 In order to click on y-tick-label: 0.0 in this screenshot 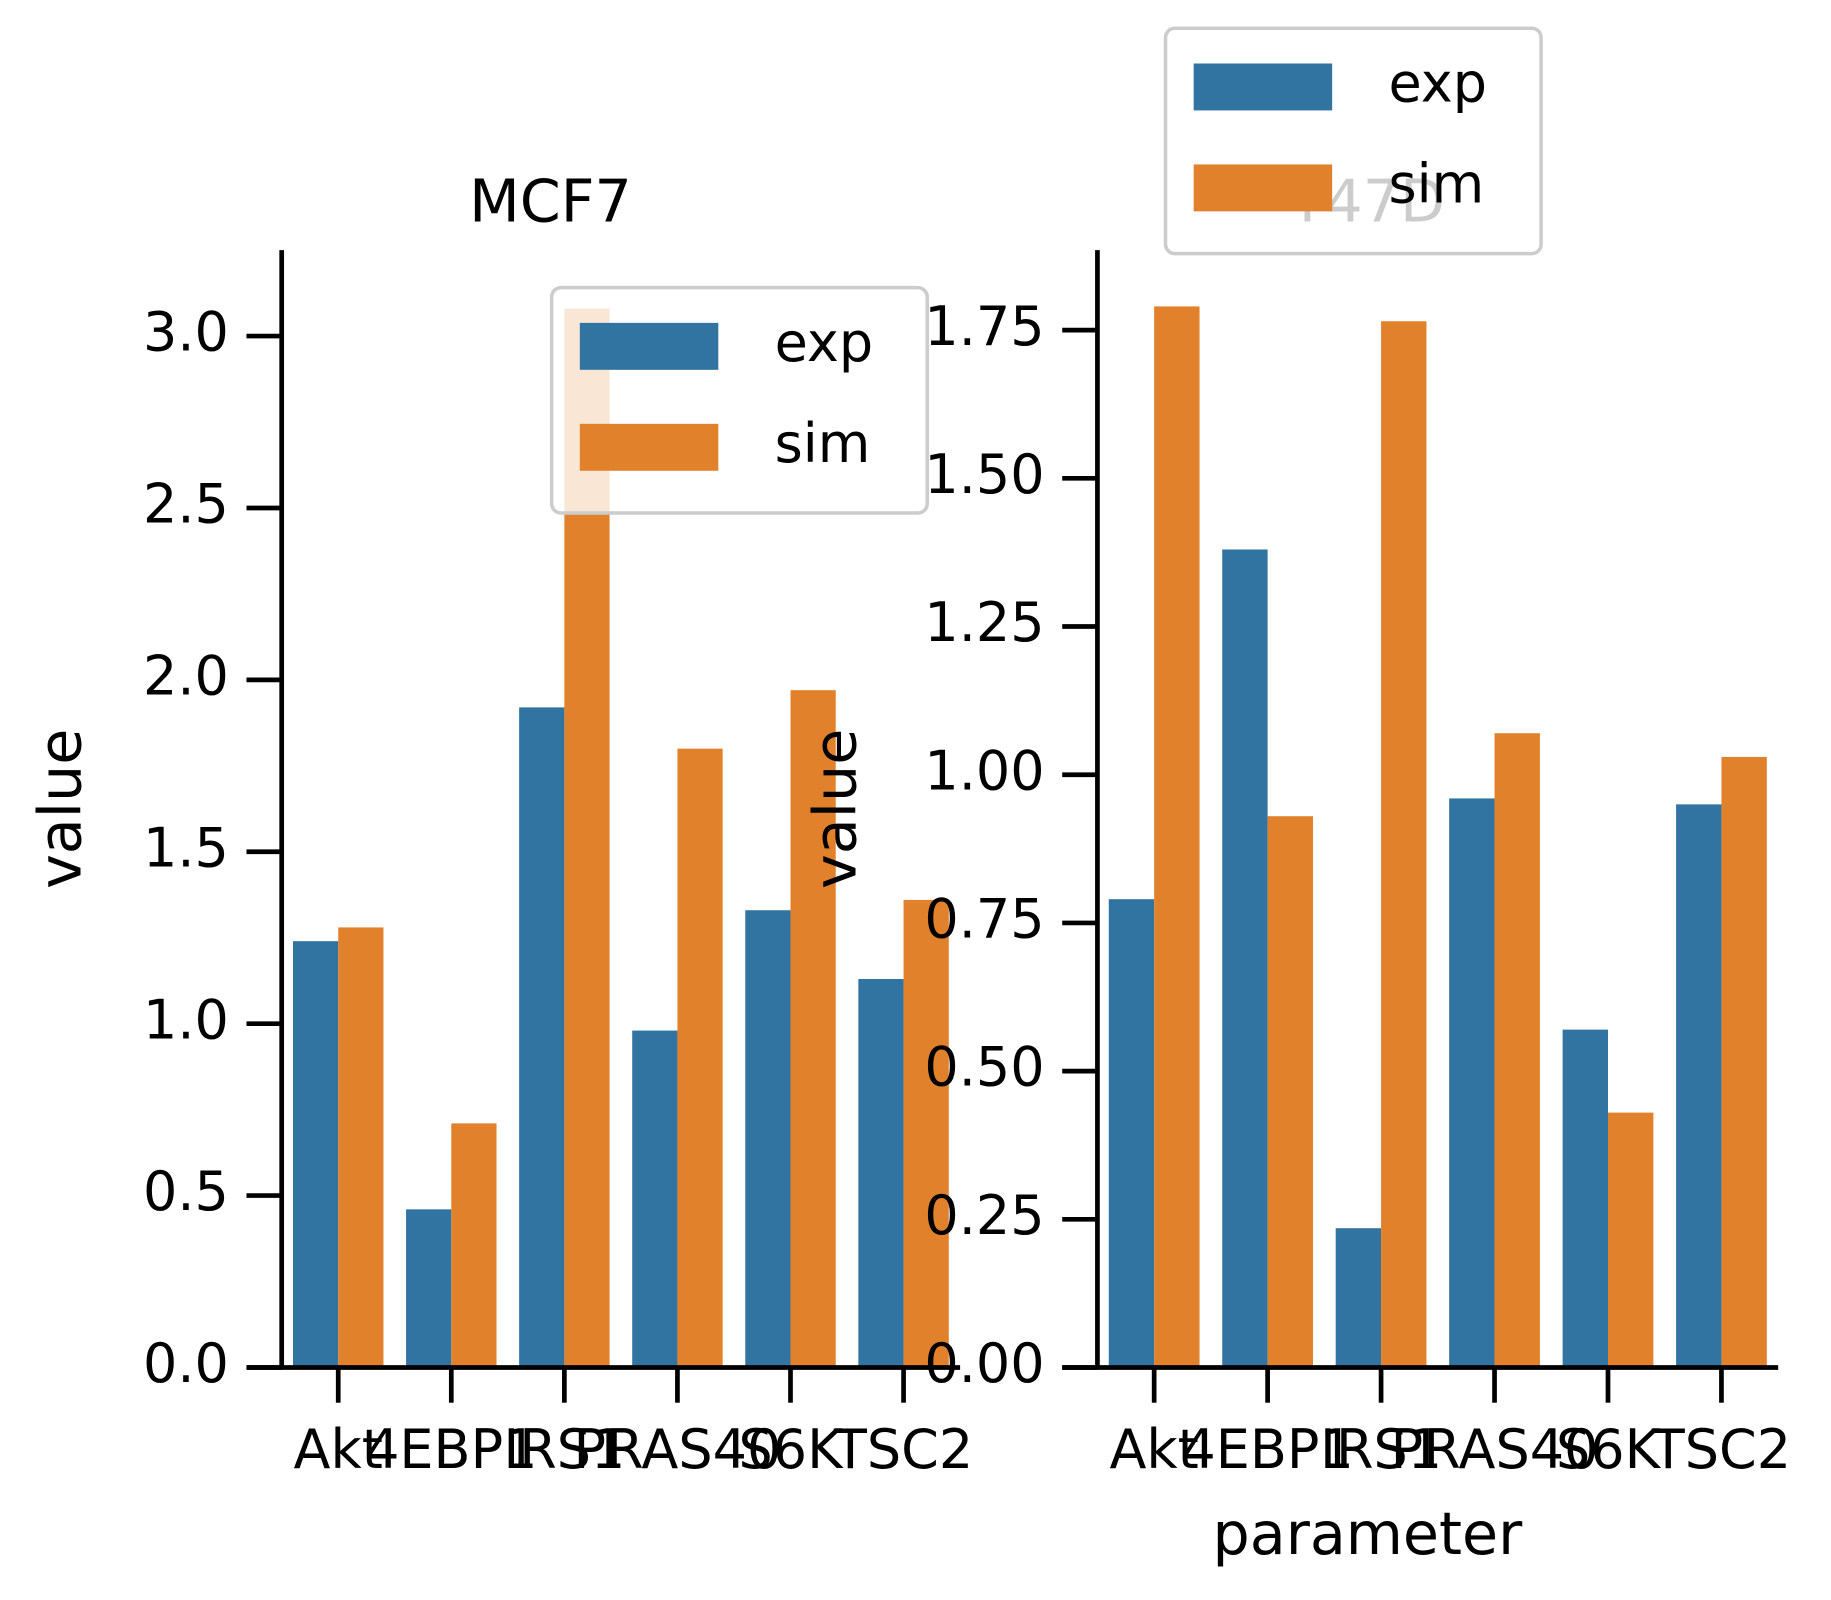, I will do `click(186, 1363)`.